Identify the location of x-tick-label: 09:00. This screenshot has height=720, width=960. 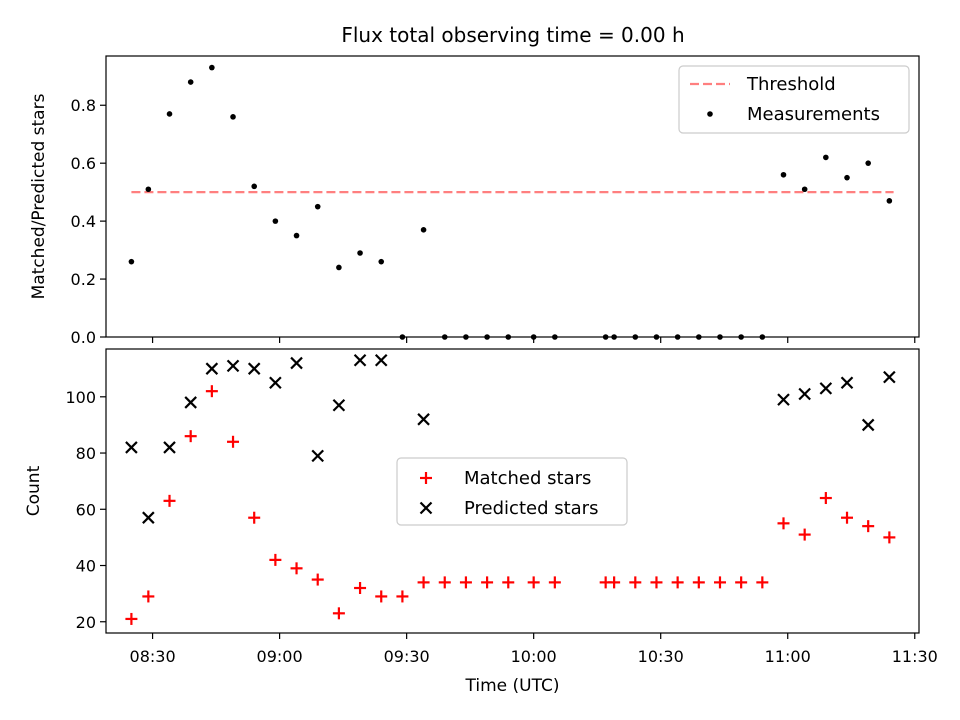
(280, 656).